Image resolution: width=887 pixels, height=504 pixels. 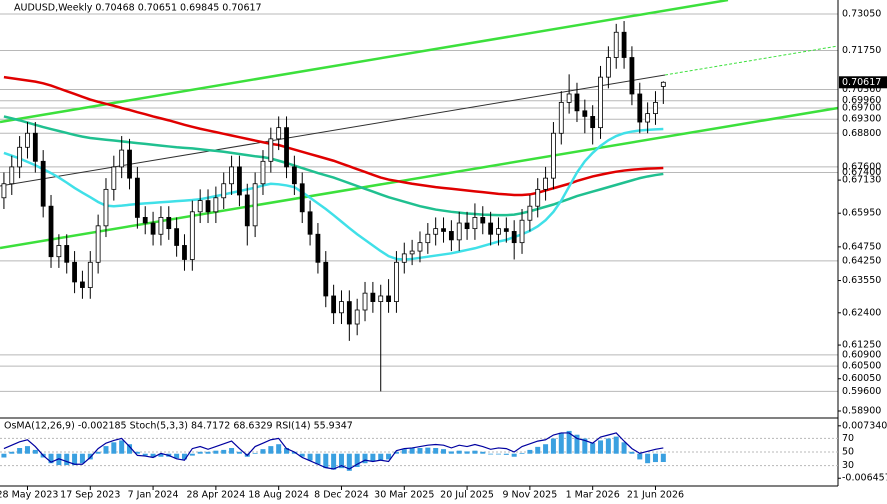 What do you see at coordinates (848, 438) in the screenshot?
I see `y-tick-label: 70` at bounding box center [848, 438].